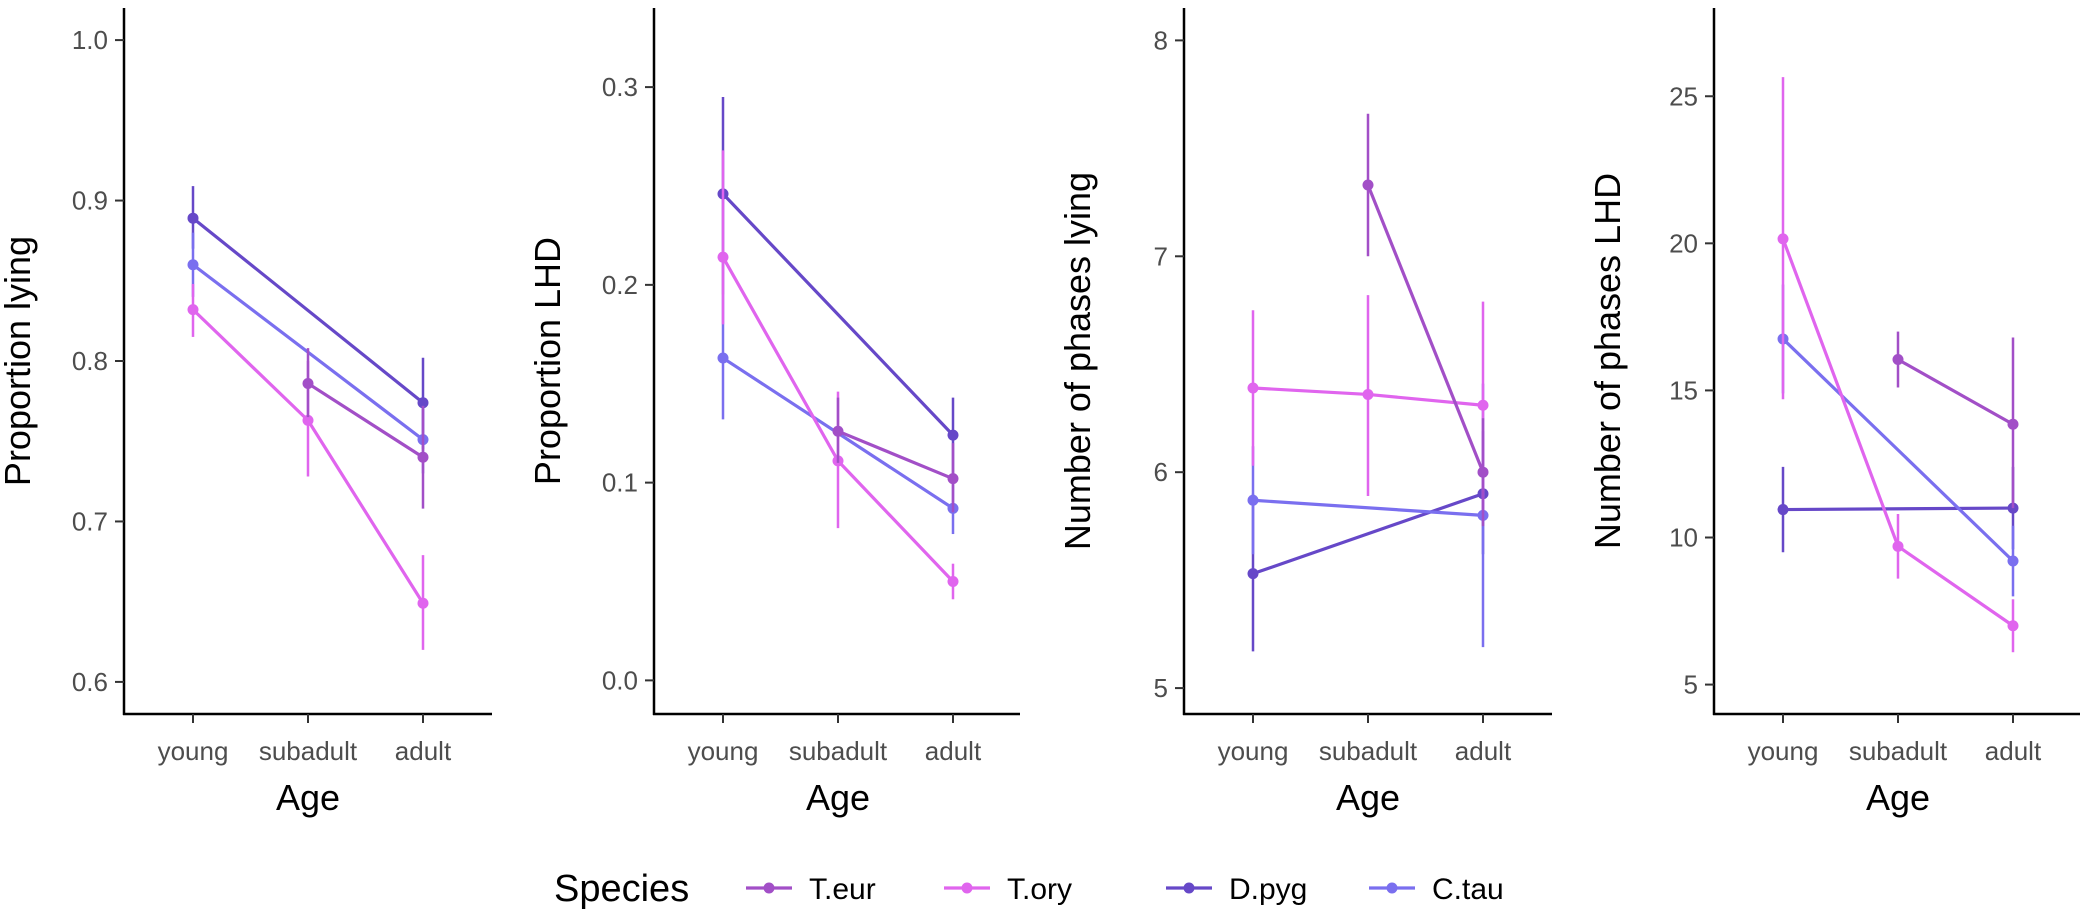 Image resolution: width=2088 pixels, height=912 pixels. What do you see at coordinates (1039, 889) in the screenshot?
I see `legend-label: T.ory` at bounding box center [1039, 889].